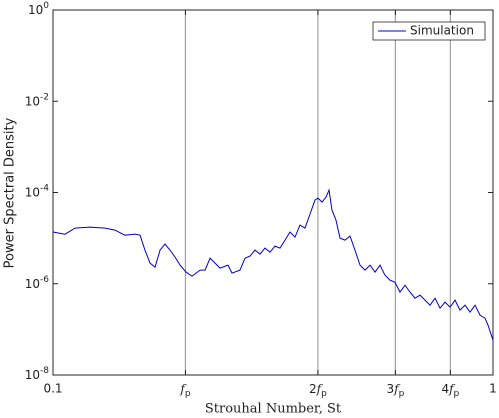  Describe the element at coordinates (38, 9) in the screenshot. I see `y-tick-label: 10⁰` at that location.